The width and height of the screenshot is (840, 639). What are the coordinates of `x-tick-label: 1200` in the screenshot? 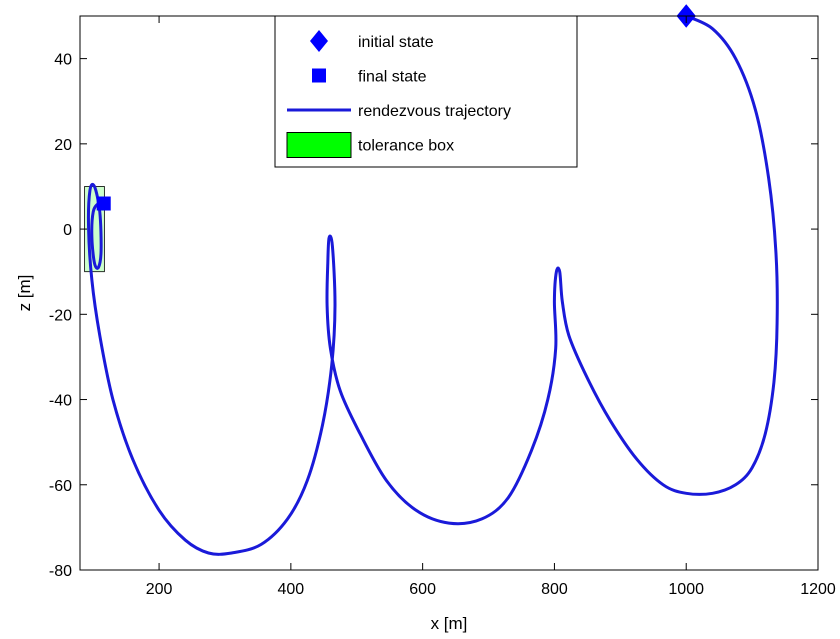 It's located at (818, 589).